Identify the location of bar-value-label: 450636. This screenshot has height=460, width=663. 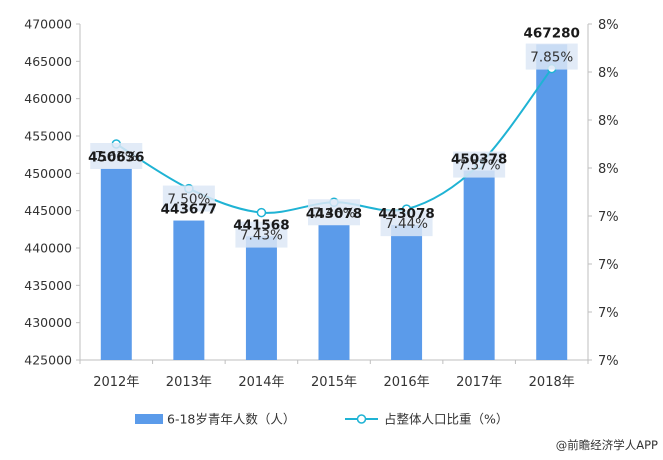
(116, 158).